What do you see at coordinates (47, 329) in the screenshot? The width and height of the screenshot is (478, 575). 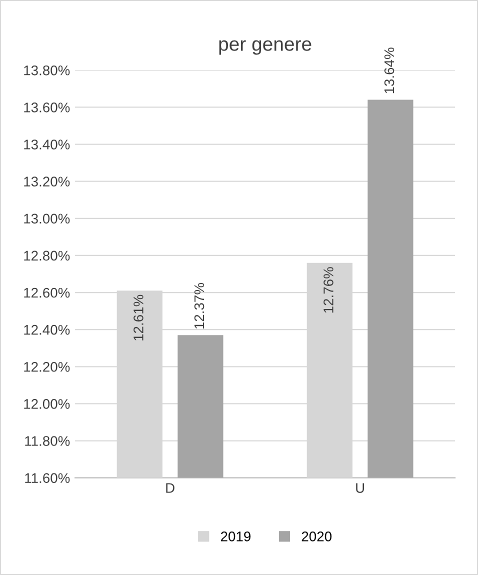 I see `y-tick-label: 12.40%` at bounding box center [47, 329].